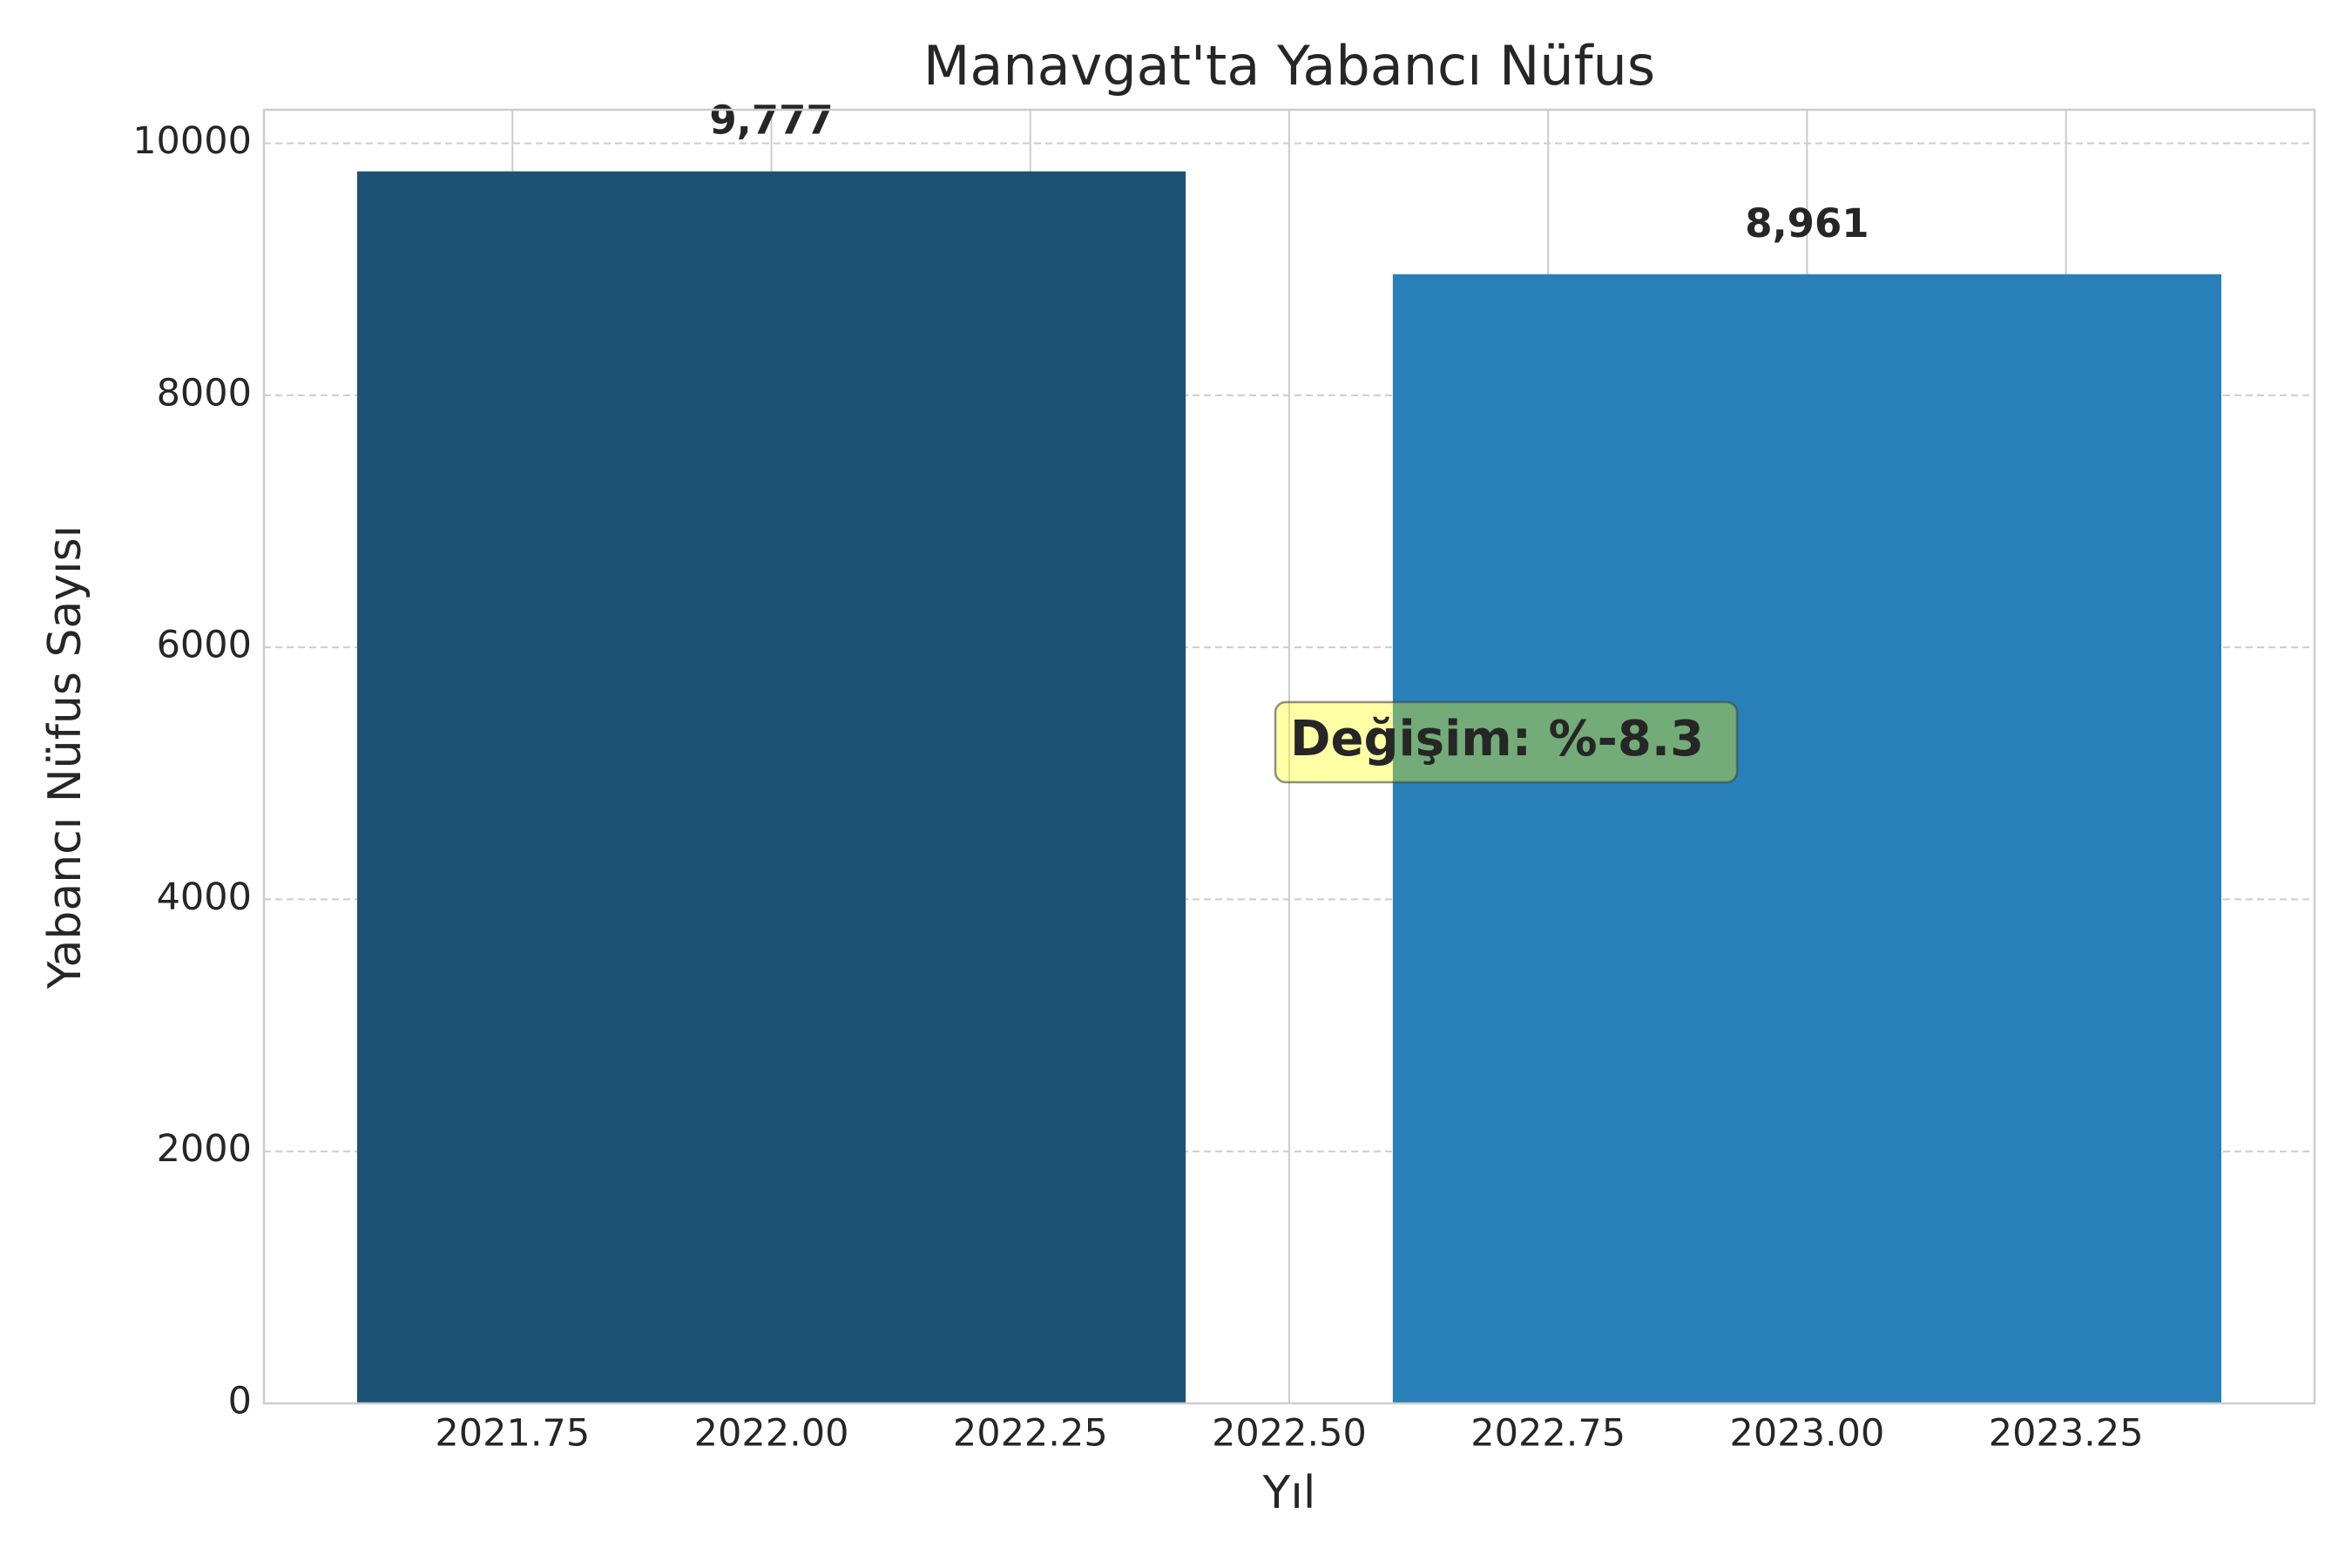  What do you see at coordinates (1289, 1493) in the screenshot?
I see `x-axis-label: Yıl` at bounding box center [1289, 1493].